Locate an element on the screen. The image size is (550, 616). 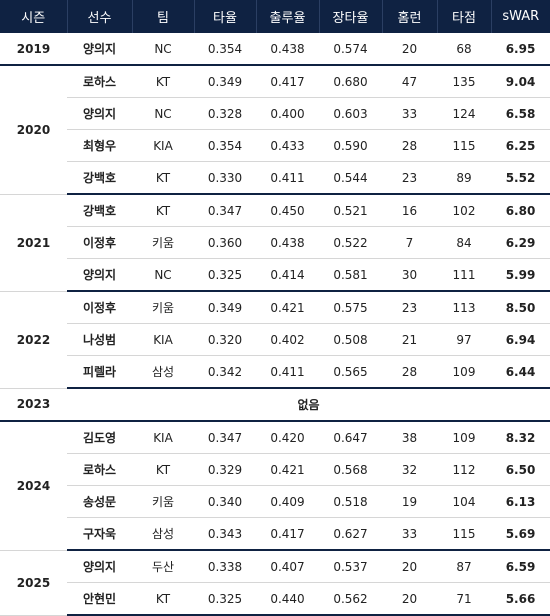
obp-cell: 0.407 is located at coordinates (287, 566).